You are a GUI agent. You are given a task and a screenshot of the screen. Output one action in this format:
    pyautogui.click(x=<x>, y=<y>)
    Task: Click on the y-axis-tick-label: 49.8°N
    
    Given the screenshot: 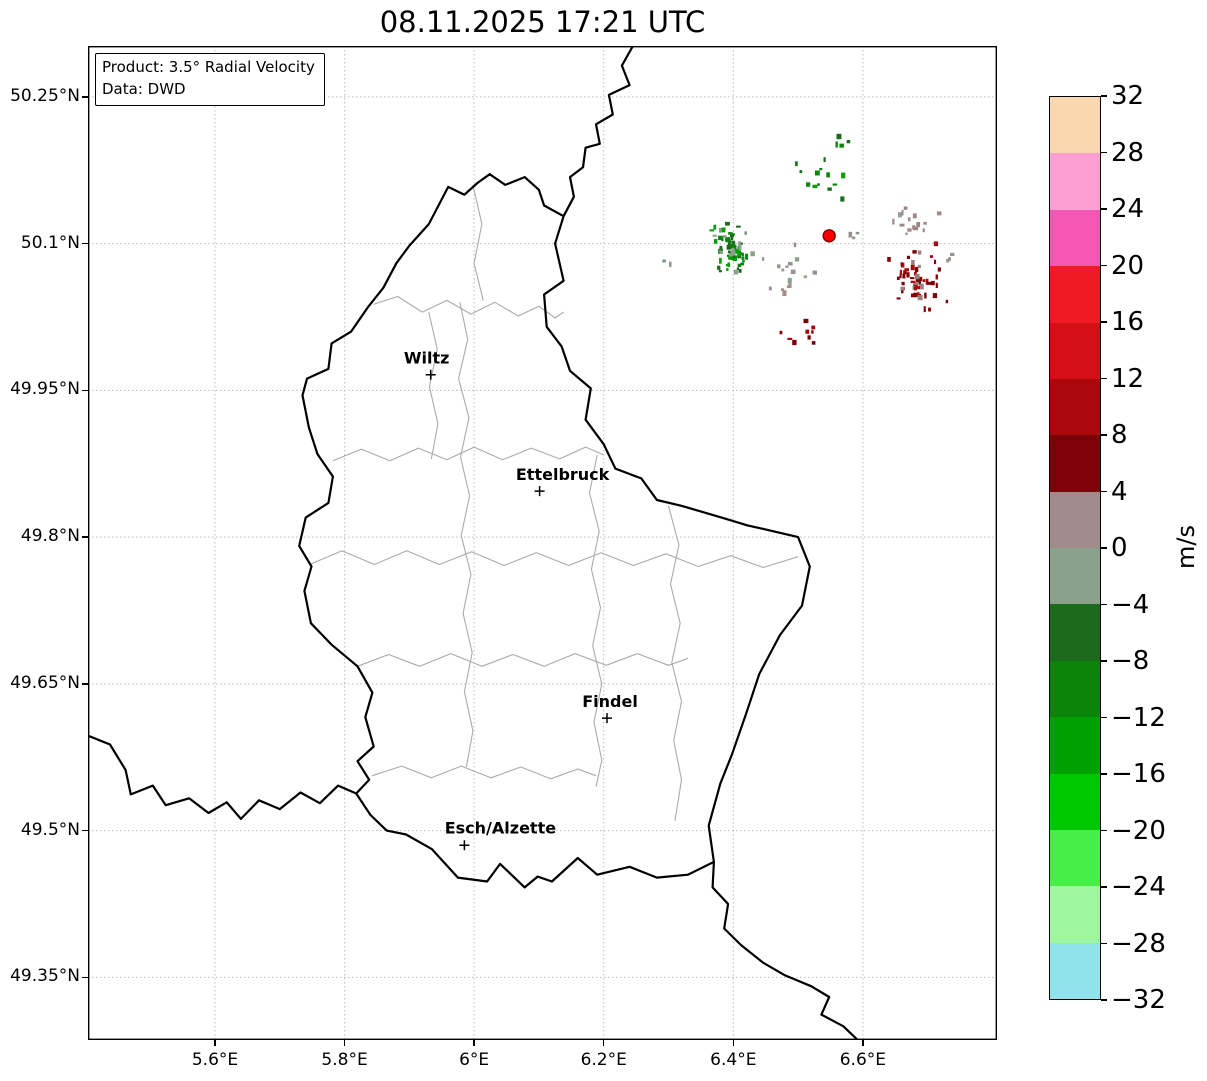 What is the action you would take?
    pyautogui.click(x=50, y=536)
    